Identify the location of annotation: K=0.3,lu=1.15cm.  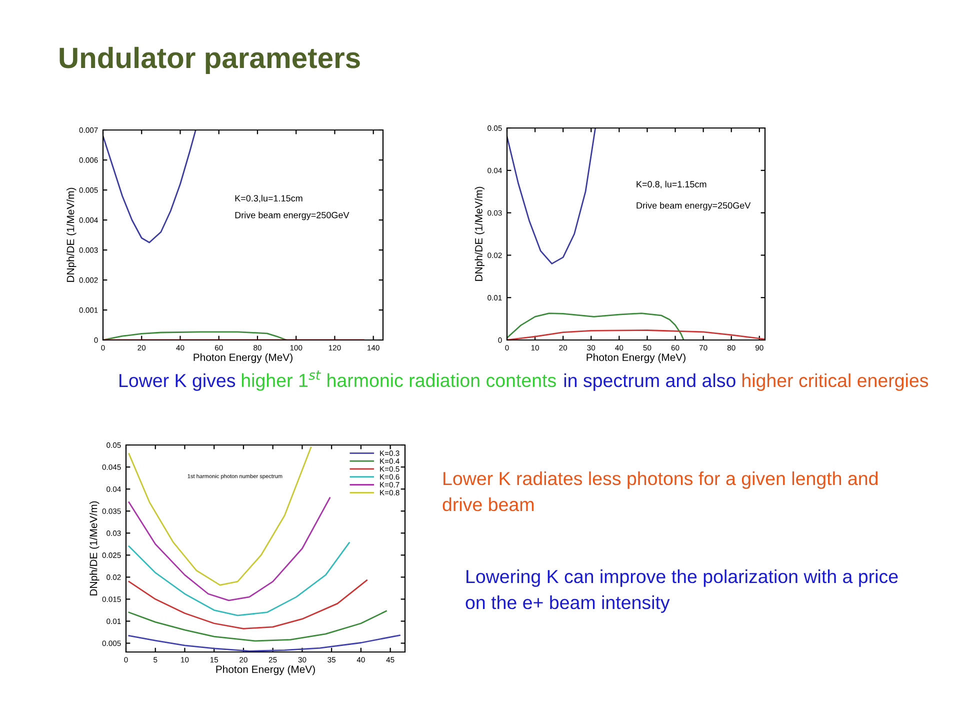
(268, 198).